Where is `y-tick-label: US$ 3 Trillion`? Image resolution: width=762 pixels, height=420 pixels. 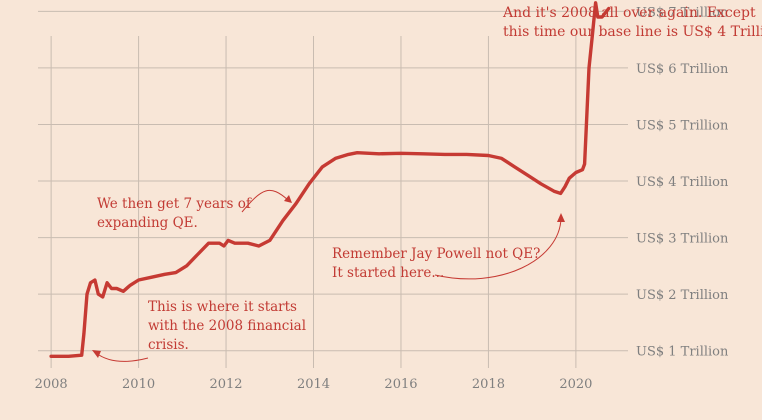
y-tick-label: US$ 3 Trillion is located at coordinates (682, 239).